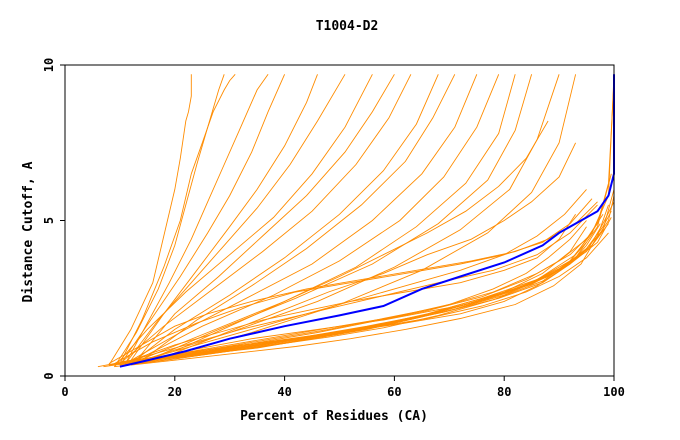  What do you see at coordinates (394, 392) in the screenshot?
I see `x-tick-label: 60` at bounding box center [394, 392].